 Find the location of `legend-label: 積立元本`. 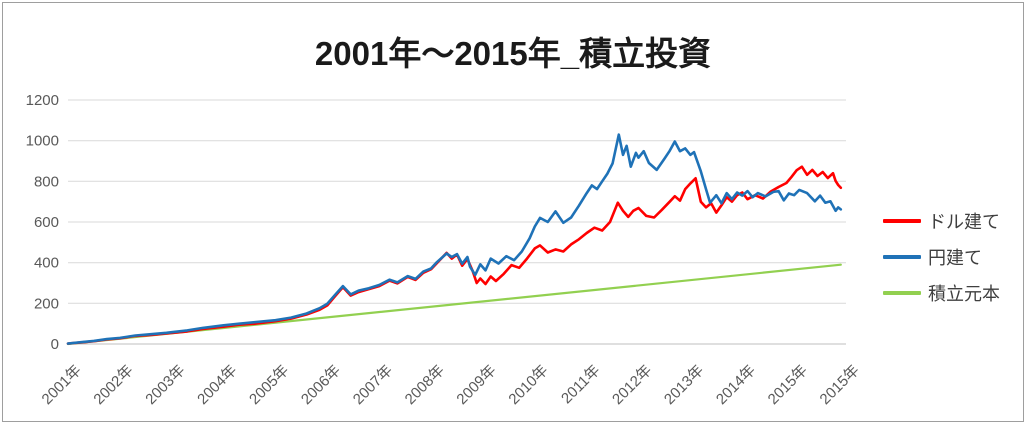

legend-label: 積立元本 is located at coordinates (964, 294).